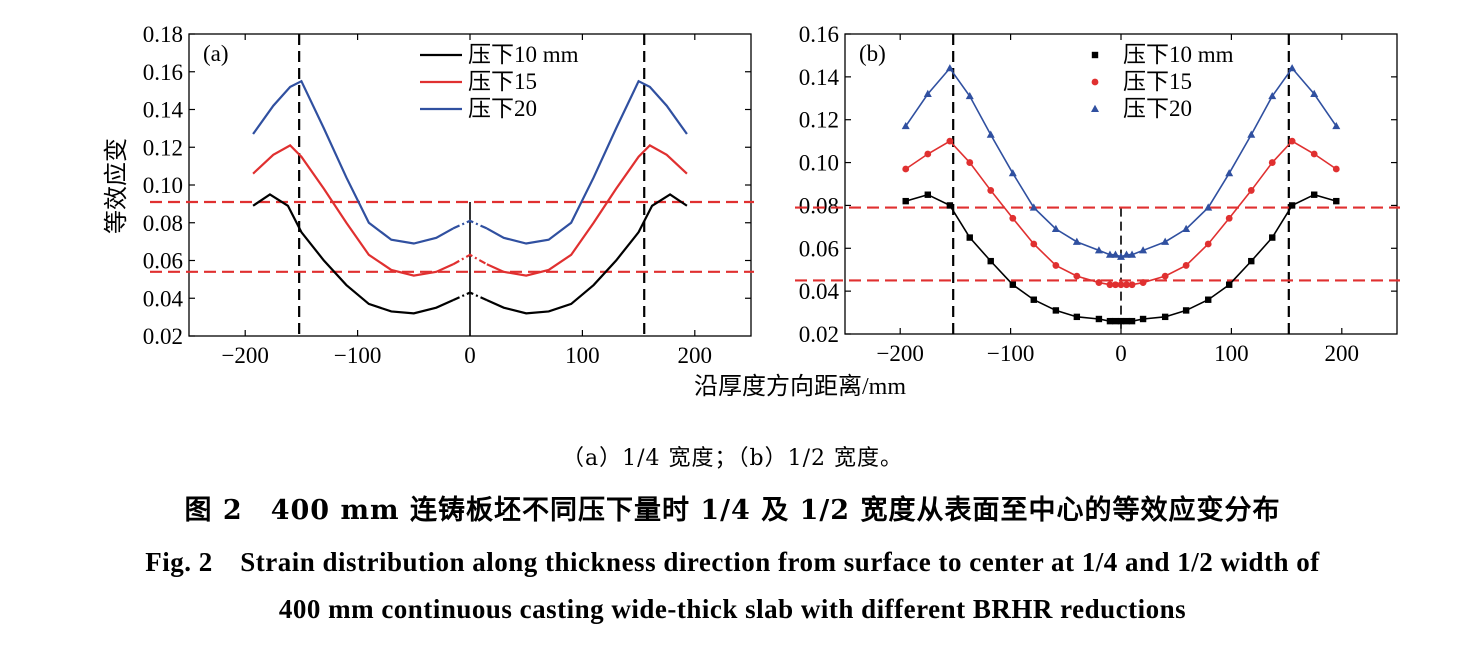  I want to click on panel-a-y-tick-label: 0.06, so click(163, 261).